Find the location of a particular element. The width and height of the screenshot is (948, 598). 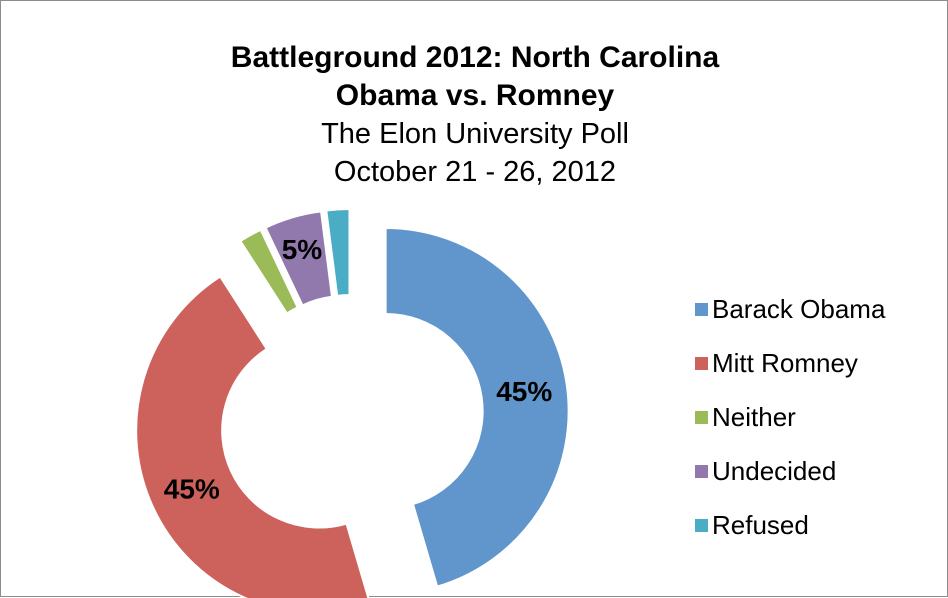

chart-title-line2: Obama vs. Romney is located at coordinates (475, 95).